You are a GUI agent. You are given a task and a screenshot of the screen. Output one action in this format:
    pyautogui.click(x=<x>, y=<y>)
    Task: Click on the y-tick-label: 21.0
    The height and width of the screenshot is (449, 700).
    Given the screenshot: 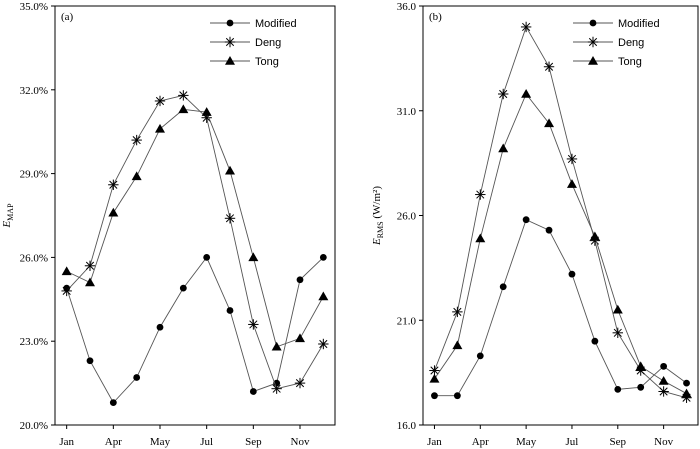 What is the action you would take?
    pyautogui.click(x=407, y=321)
    